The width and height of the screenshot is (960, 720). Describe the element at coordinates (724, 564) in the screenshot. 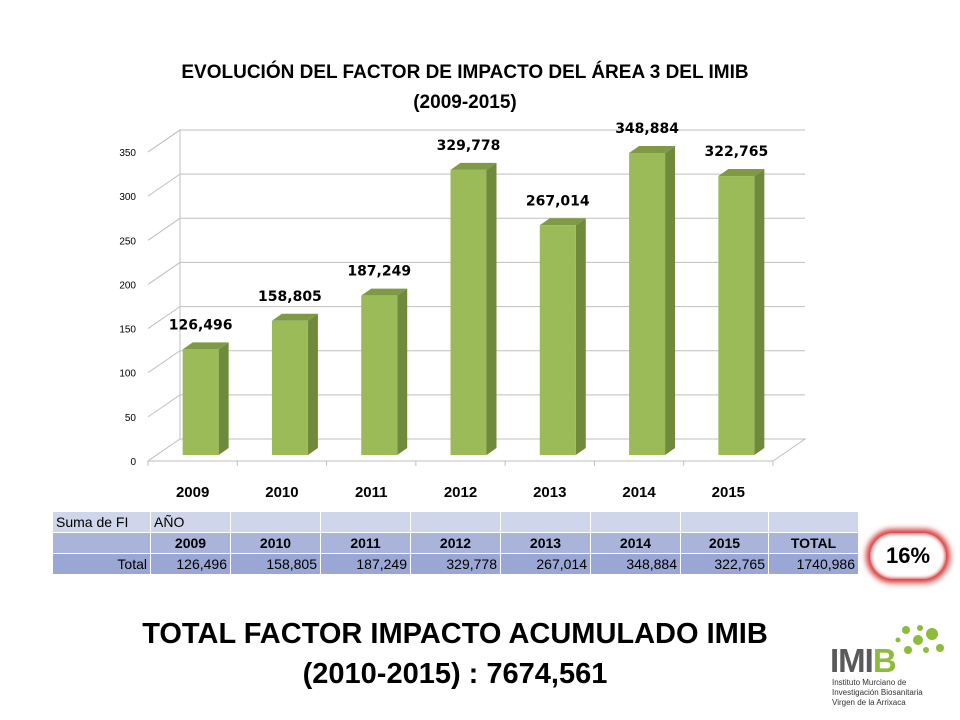

I see `table-cell: 322,765` at that location.